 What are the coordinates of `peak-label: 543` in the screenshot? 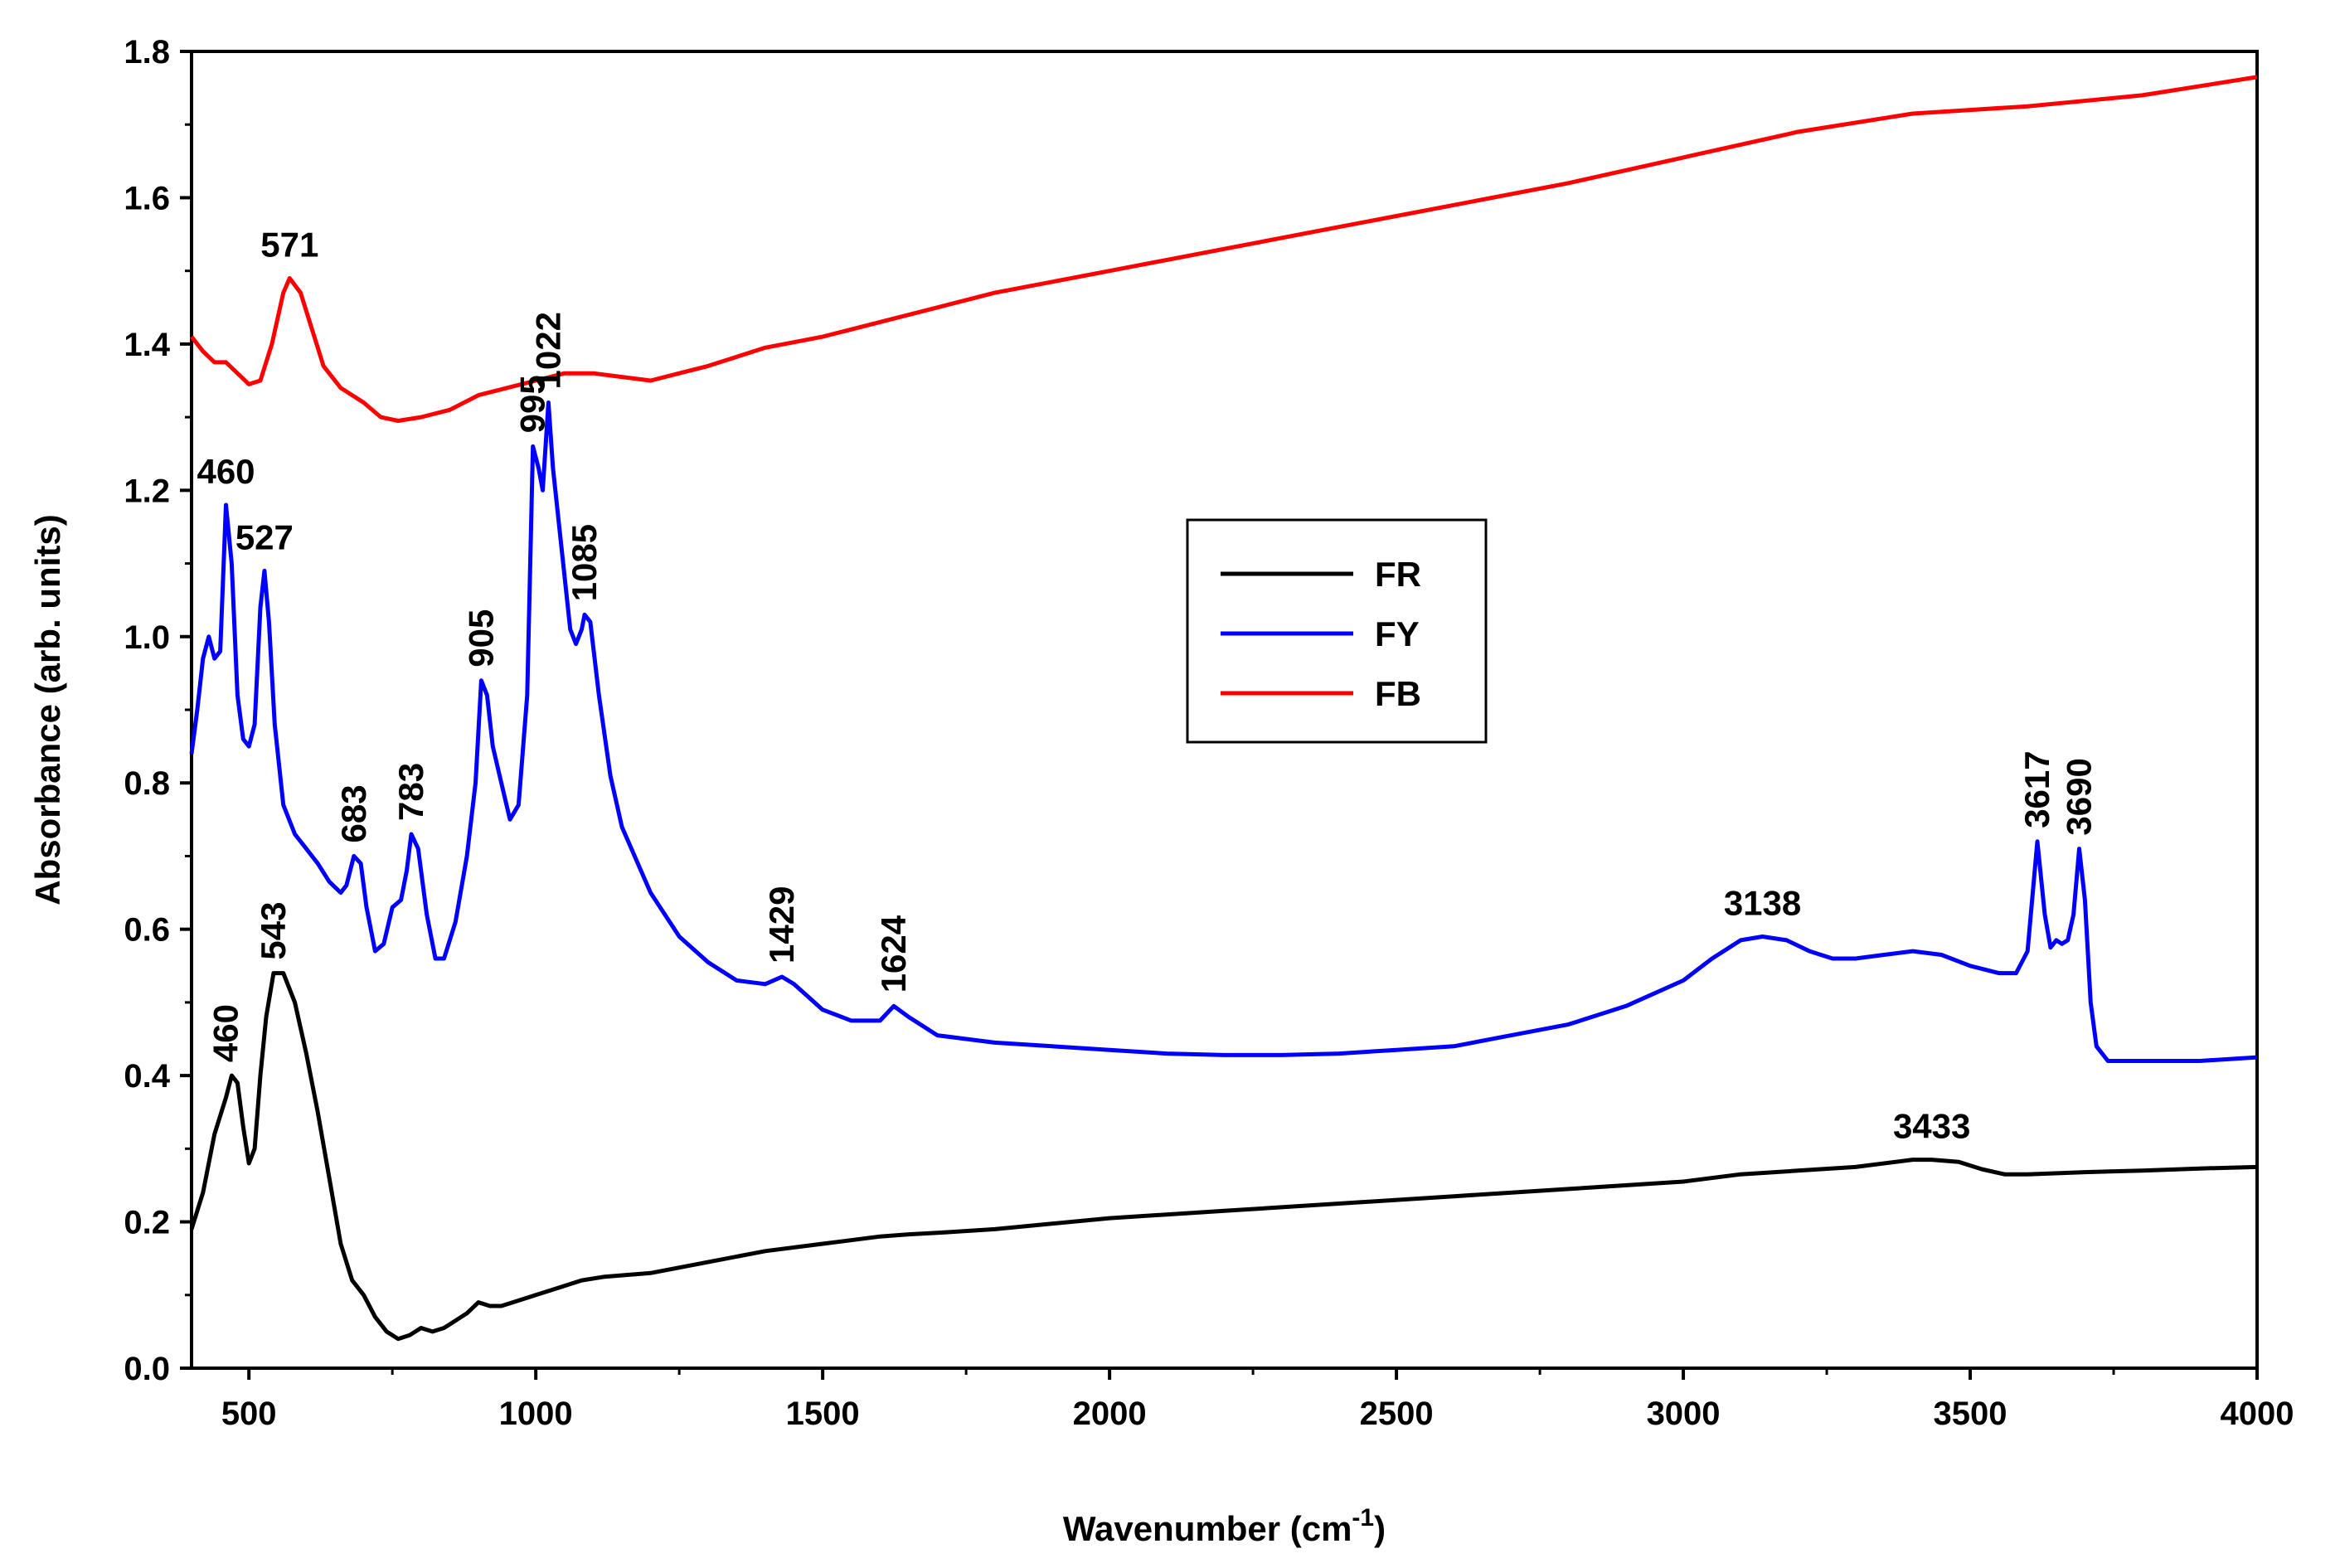 It's located at (273, 931).